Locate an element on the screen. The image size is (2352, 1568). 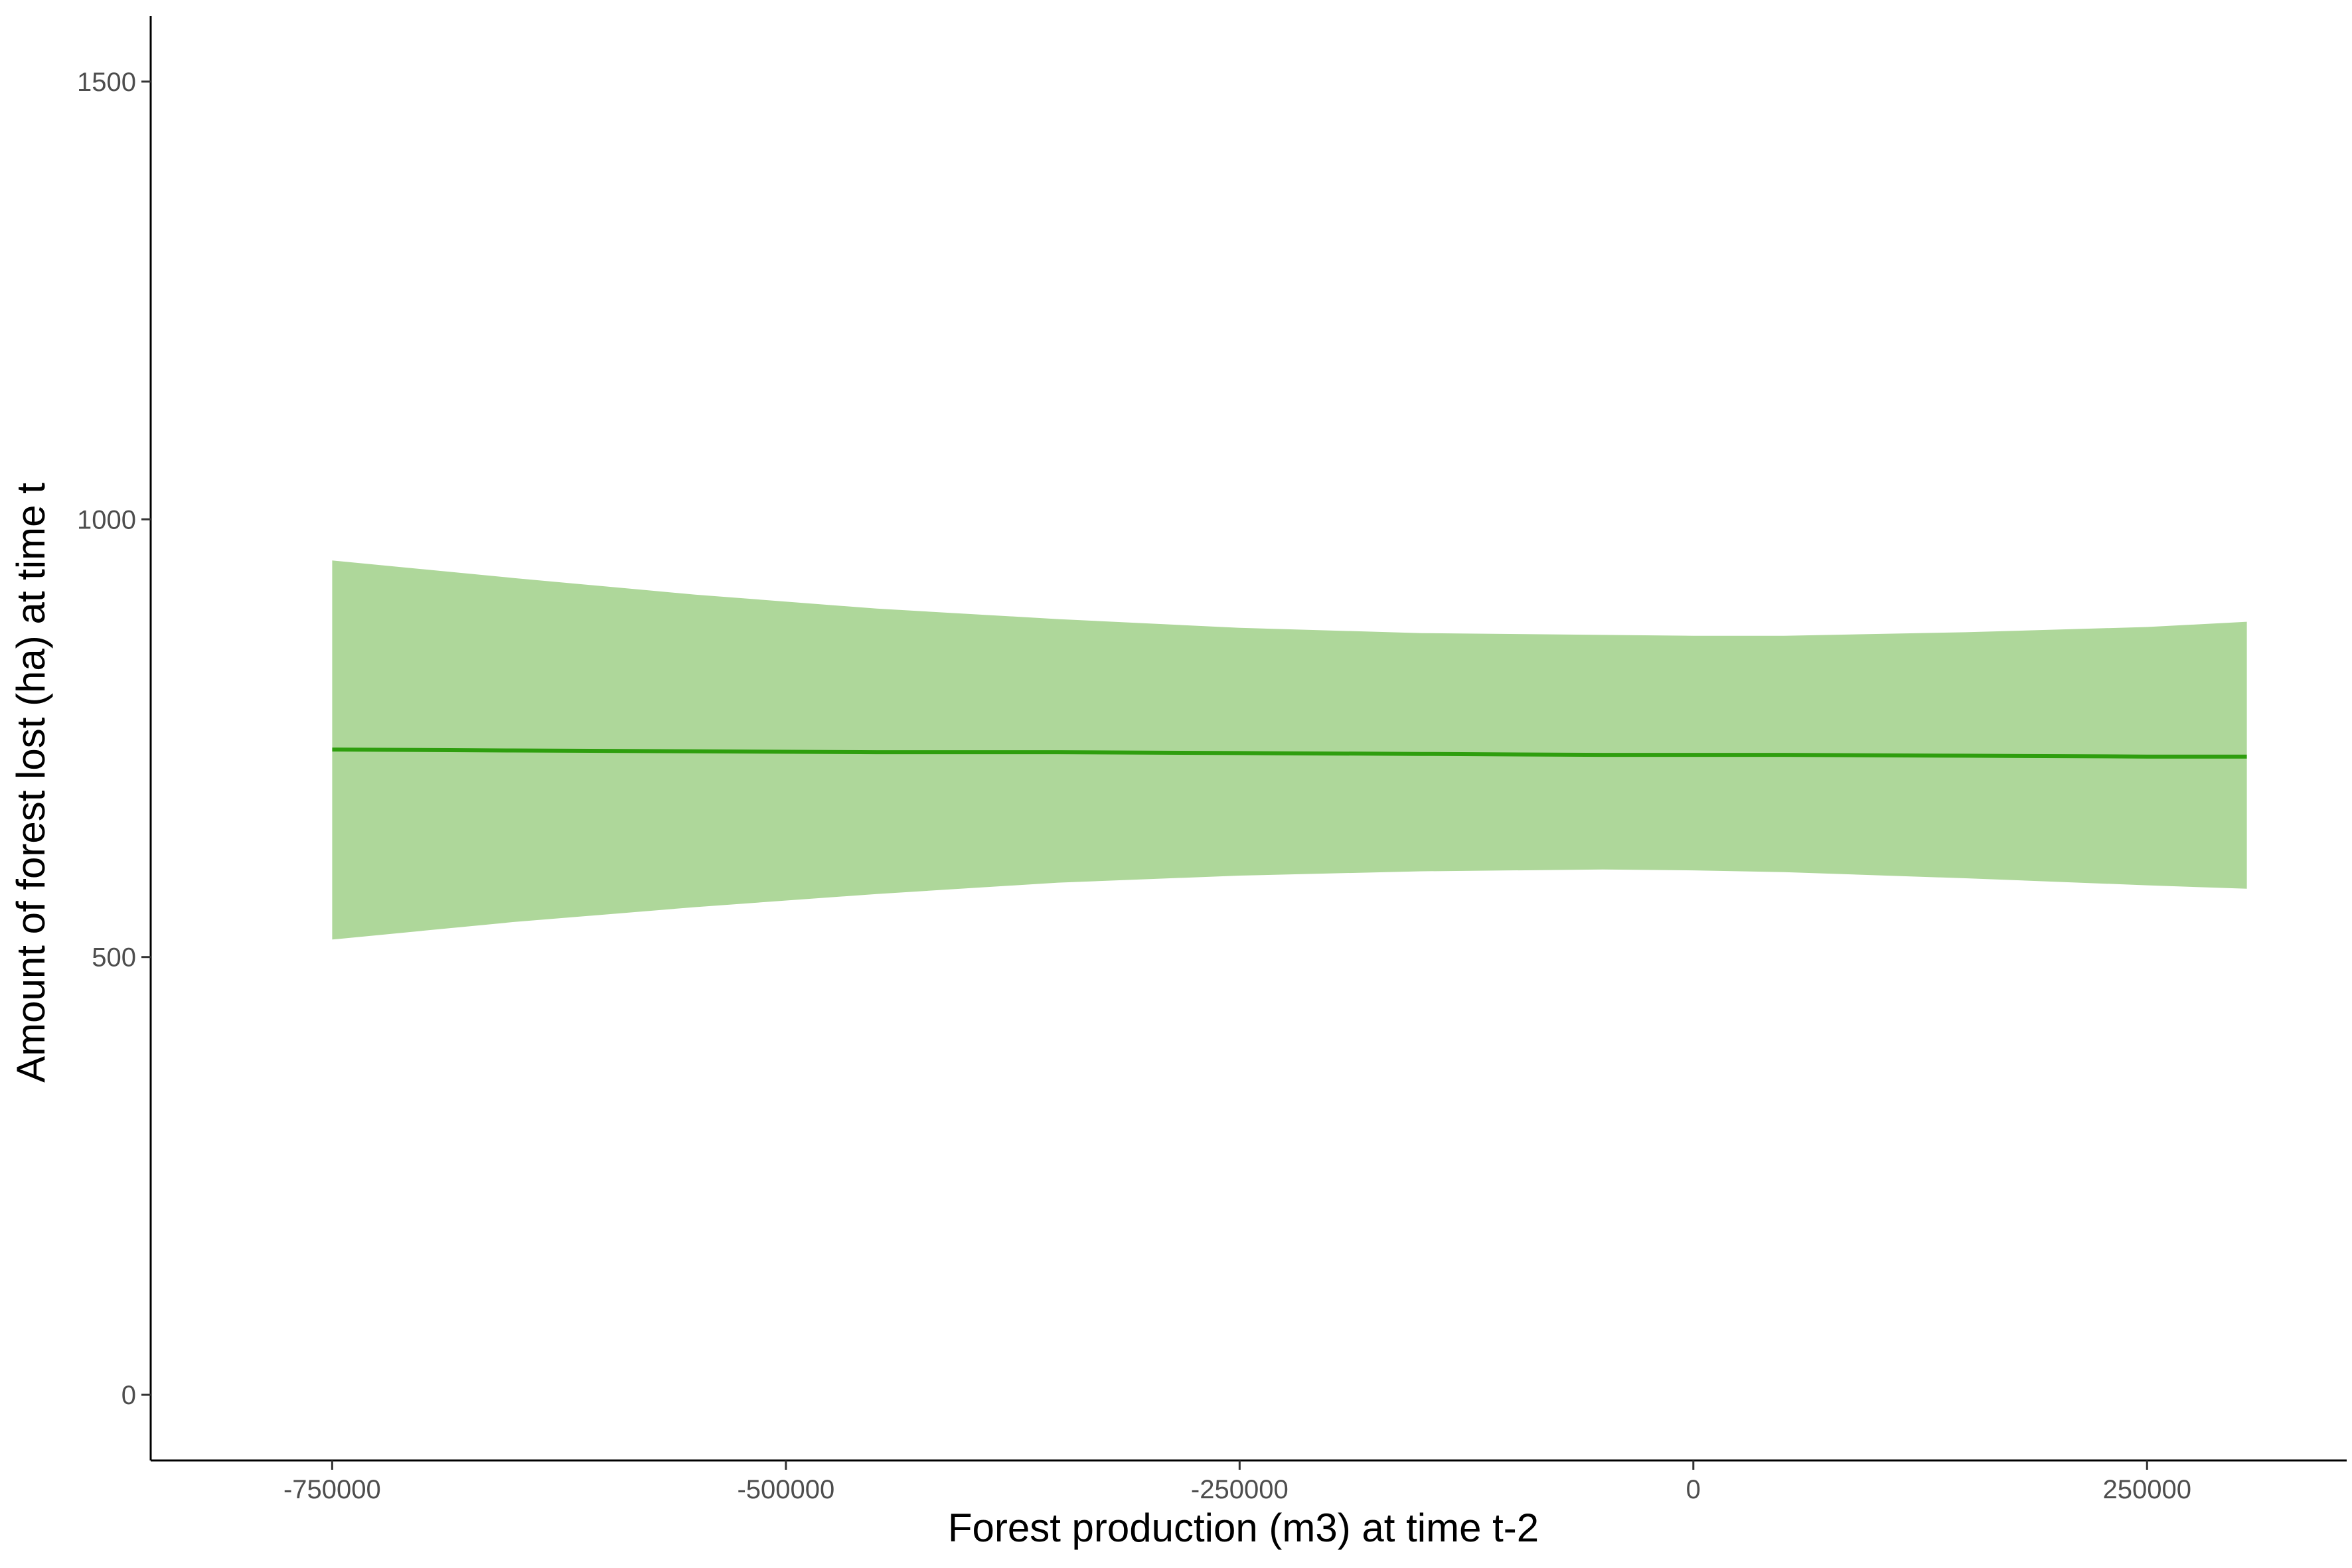
y-axis-title: Amount of forest lost (ha) at time t is located at coordinates (31, 783).